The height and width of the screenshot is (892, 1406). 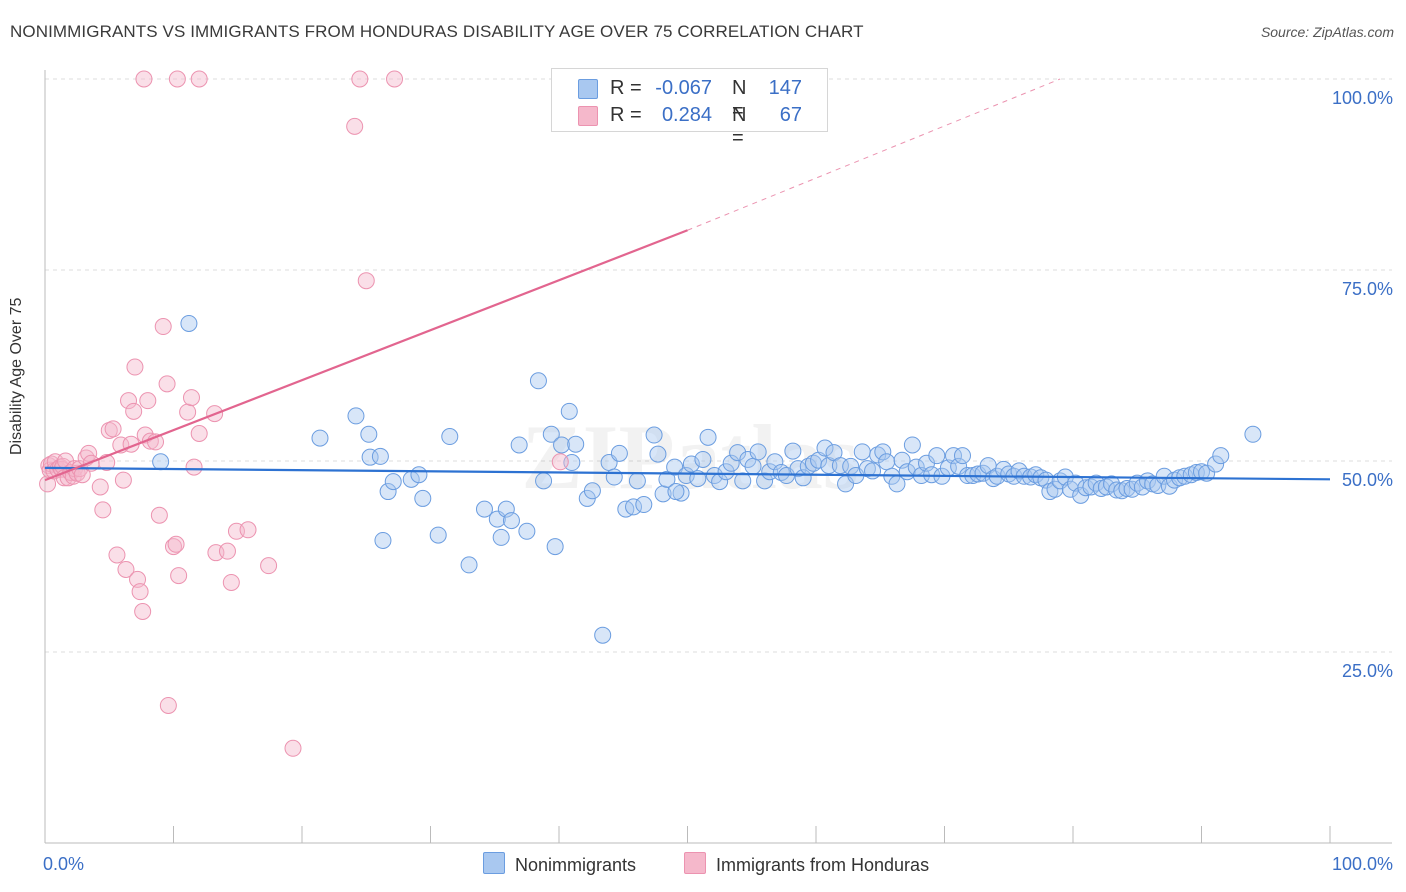 What do you see at coordinates (626, 115) in the screenshot?
I see `legend-r-label: R =` at bounding box center [626, 115].